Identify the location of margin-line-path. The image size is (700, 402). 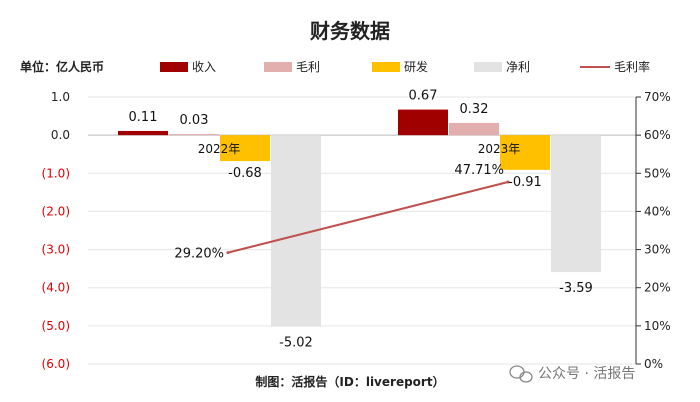
(368, 217).